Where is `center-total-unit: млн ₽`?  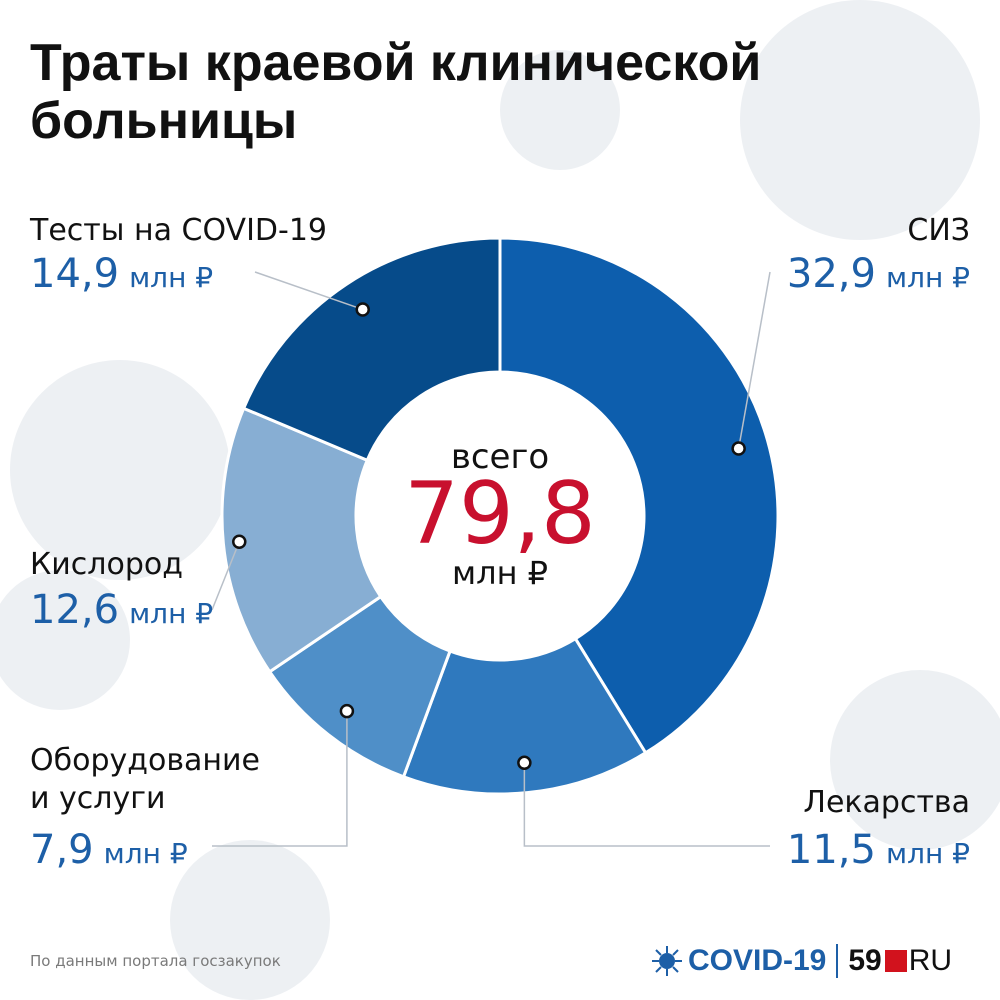
center-total-unit: млн ₽ is located at coordinates (500, 573).